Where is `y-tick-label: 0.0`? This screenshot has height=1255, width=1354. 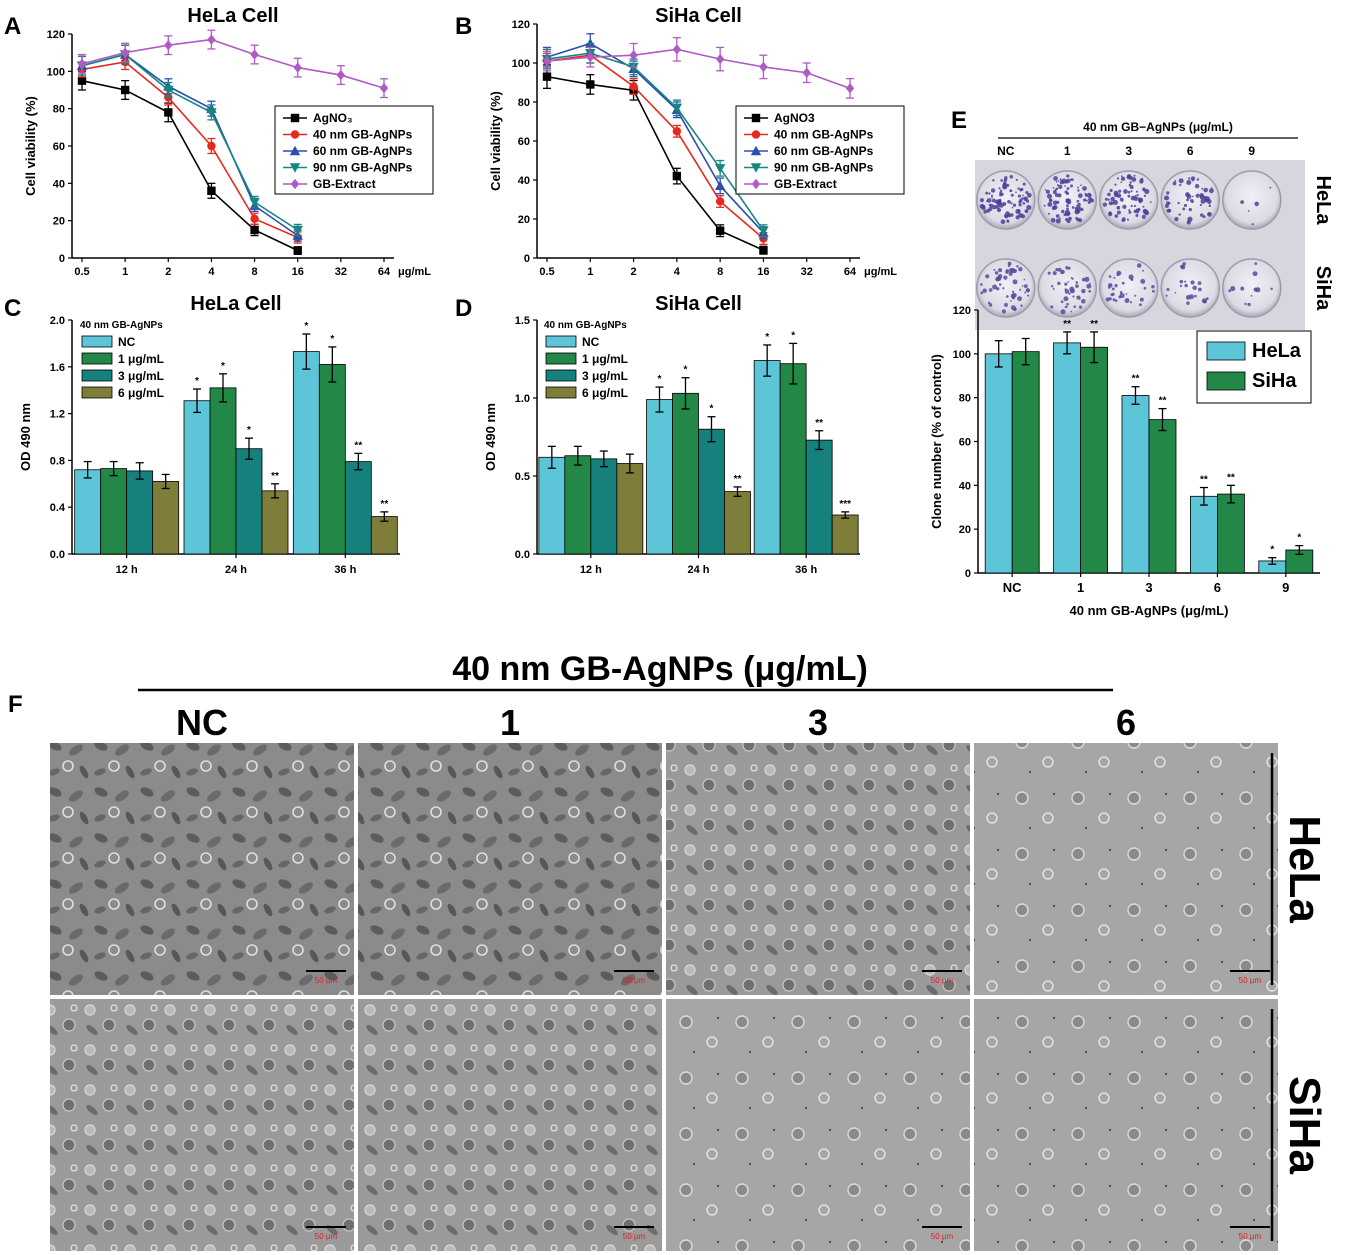
y-tick-label: 0.0 is located at coordinates (57, 555).